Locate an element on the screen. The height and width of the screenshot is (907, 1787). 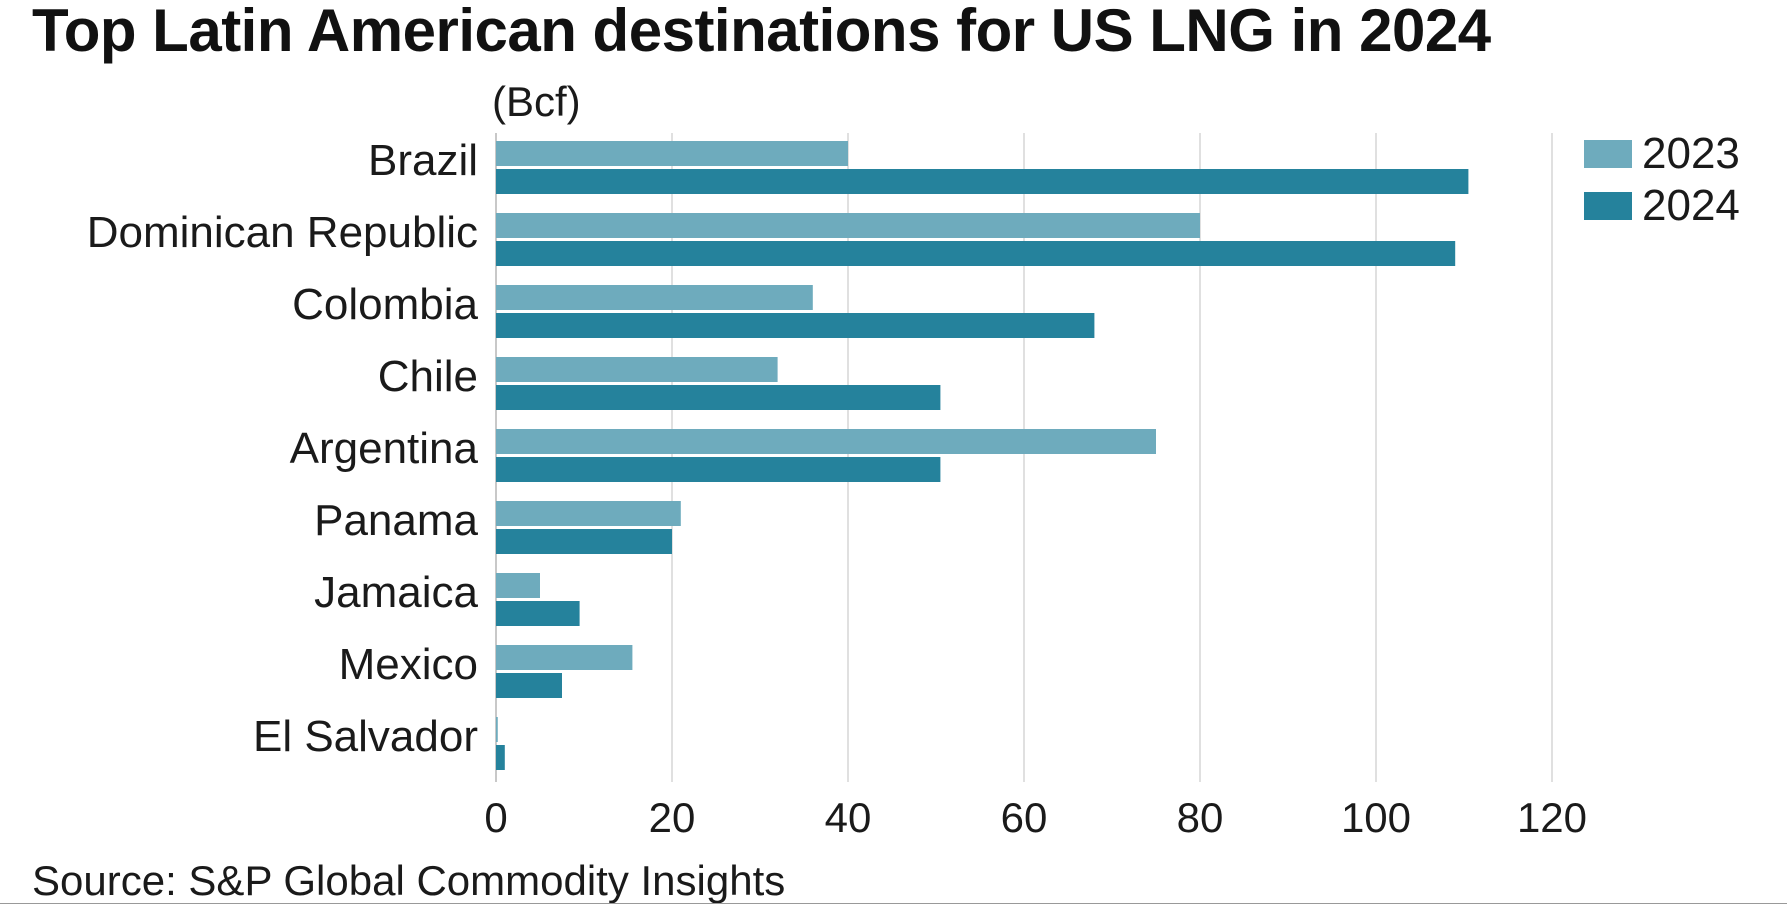
bar-2023-mexico is located at coordinates (564, 657).